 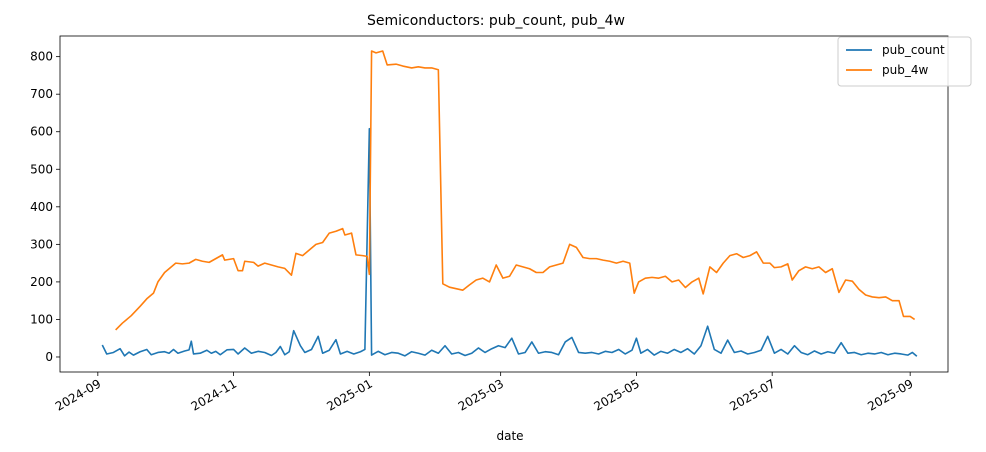 I want to click on x-tick-label: 2024-09, so click(x=78, y=394).